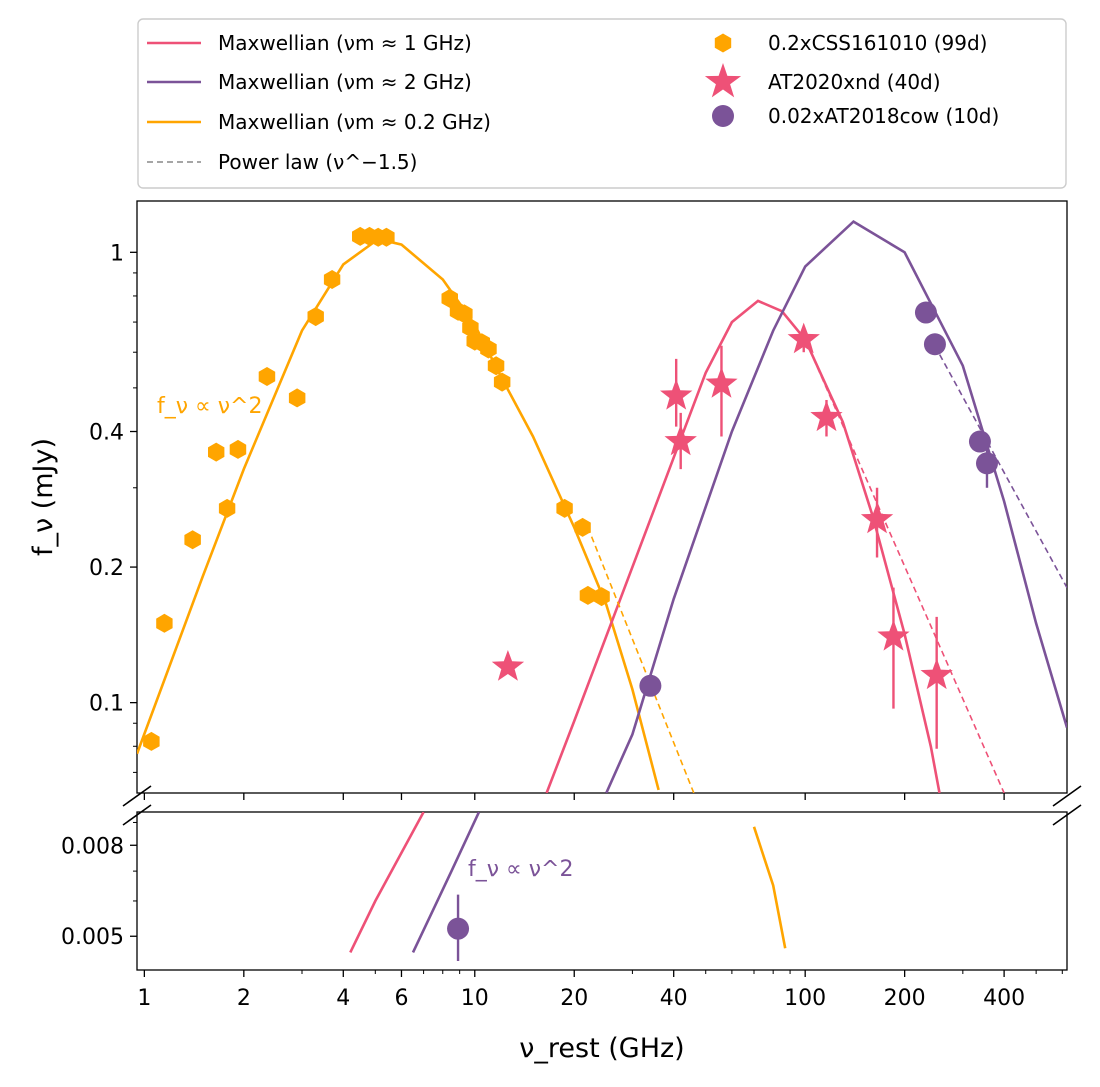  Describe the element at coordinates (574, 998) in the screenshot. I see `x-tick-label: 20` at that location.